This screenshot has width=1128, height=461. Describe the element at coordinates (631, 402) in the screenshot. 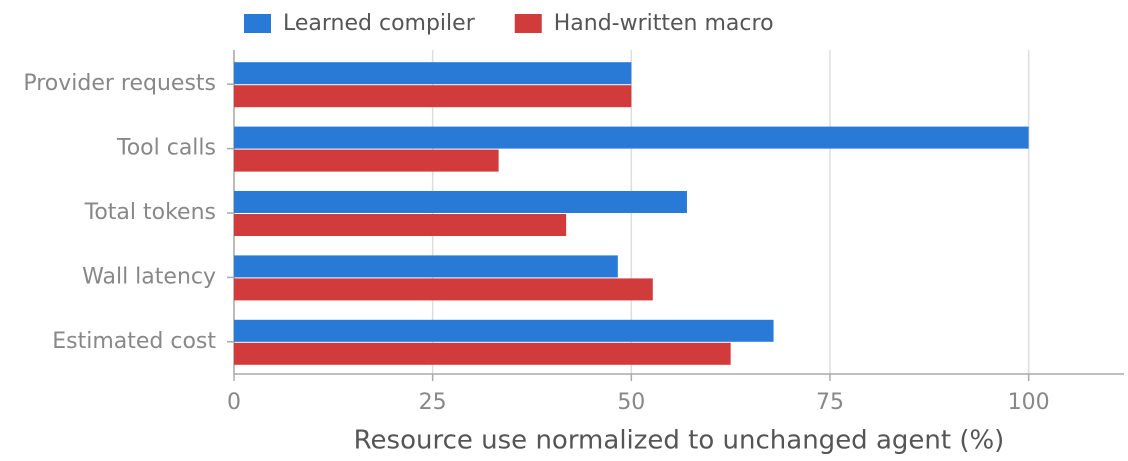

I see `x-tick-label: 50` at that location.